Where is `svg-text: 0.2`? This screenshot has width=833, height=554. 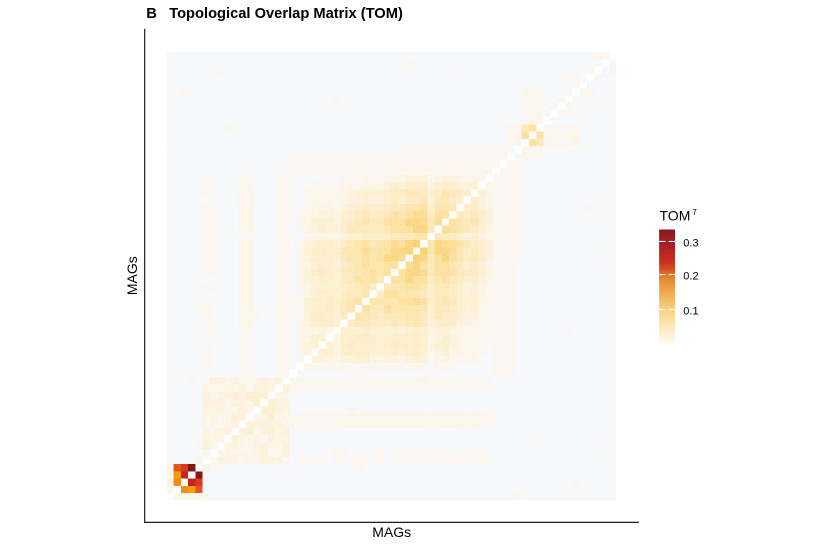
svg-text: 0.2 is located at coordinates (690, 276).